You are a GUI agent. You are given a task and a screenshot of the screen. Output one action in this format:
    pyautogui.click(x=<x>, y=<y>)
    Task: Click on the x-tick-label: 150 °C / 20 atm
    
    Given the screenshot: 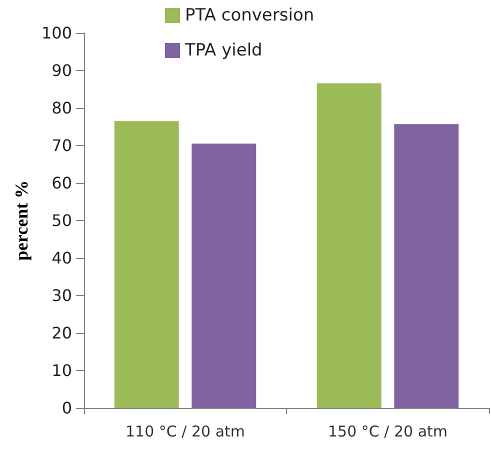 What is the action you would take?
    pyautogui.click(x=388, y=431)
    